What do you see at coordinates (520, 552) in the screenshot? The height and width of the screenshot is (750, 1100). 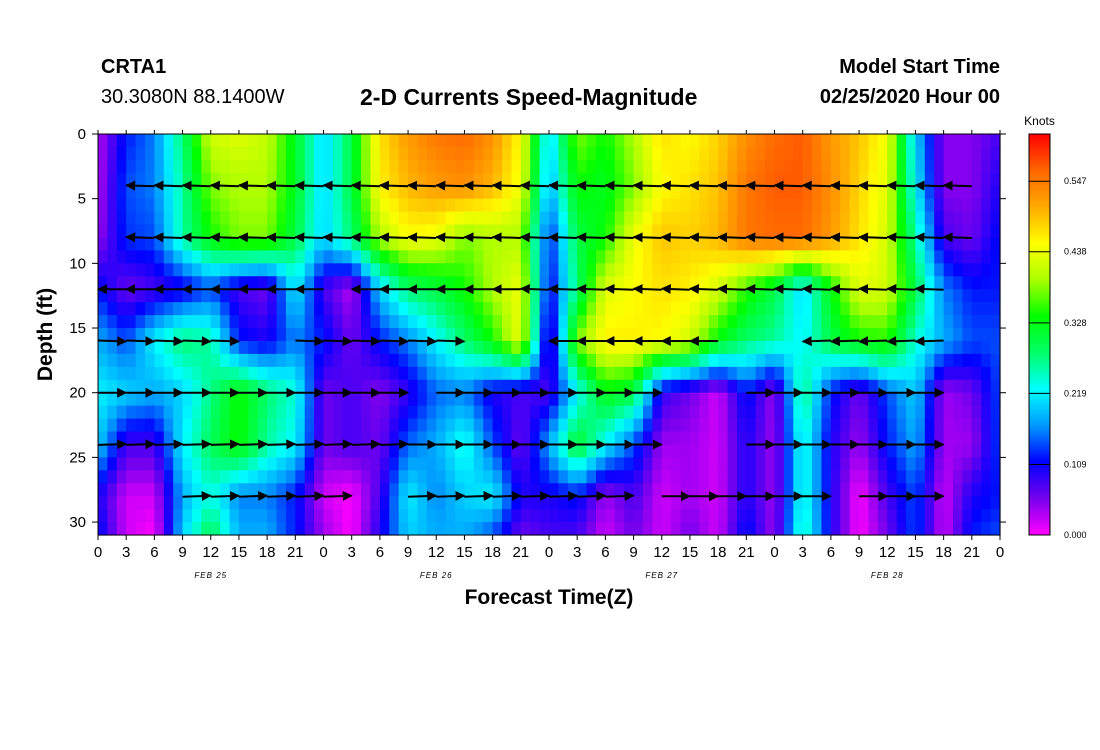 I see `x-tick-label: 21` at bounding box center [520, 552].